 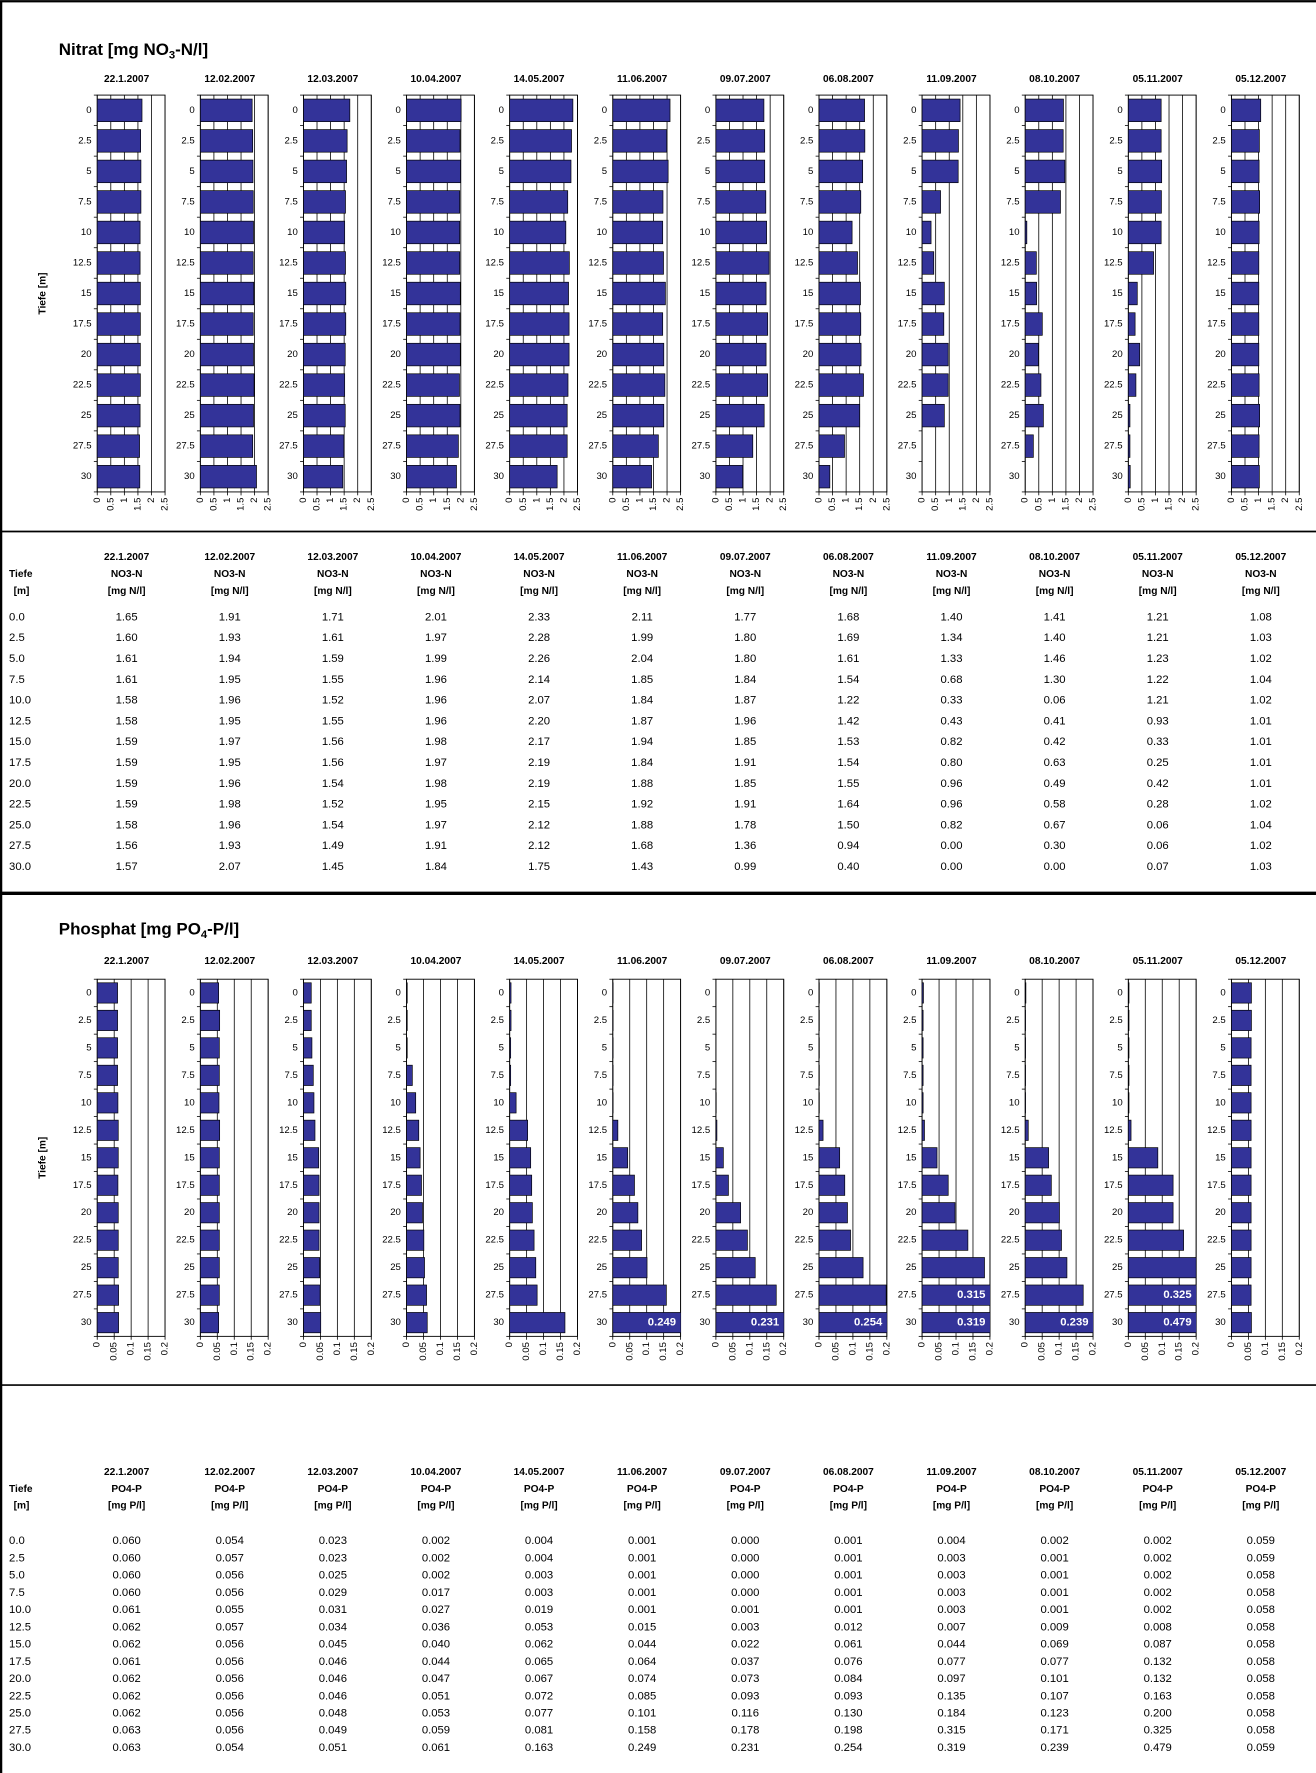 What do you see at coordinates (332, 1472) in the screenshot?
I see `column-date: 12.03.2007` at bounding box center [332, 1472].